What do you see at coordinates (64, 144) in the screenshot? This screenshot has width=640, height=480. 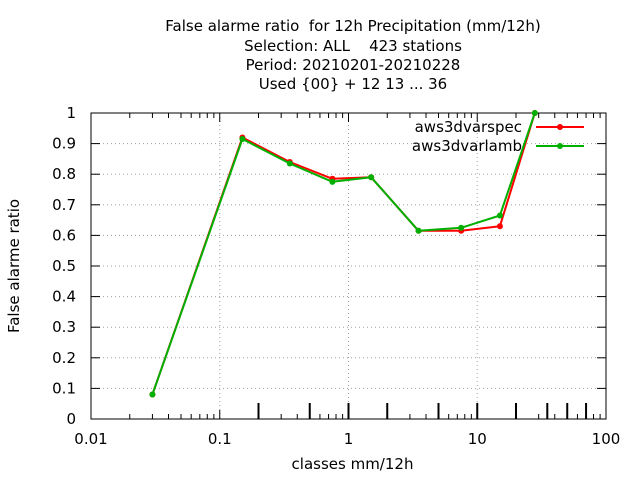 I see `y-tick-label: 0.9` at bounding box center [64, 144].